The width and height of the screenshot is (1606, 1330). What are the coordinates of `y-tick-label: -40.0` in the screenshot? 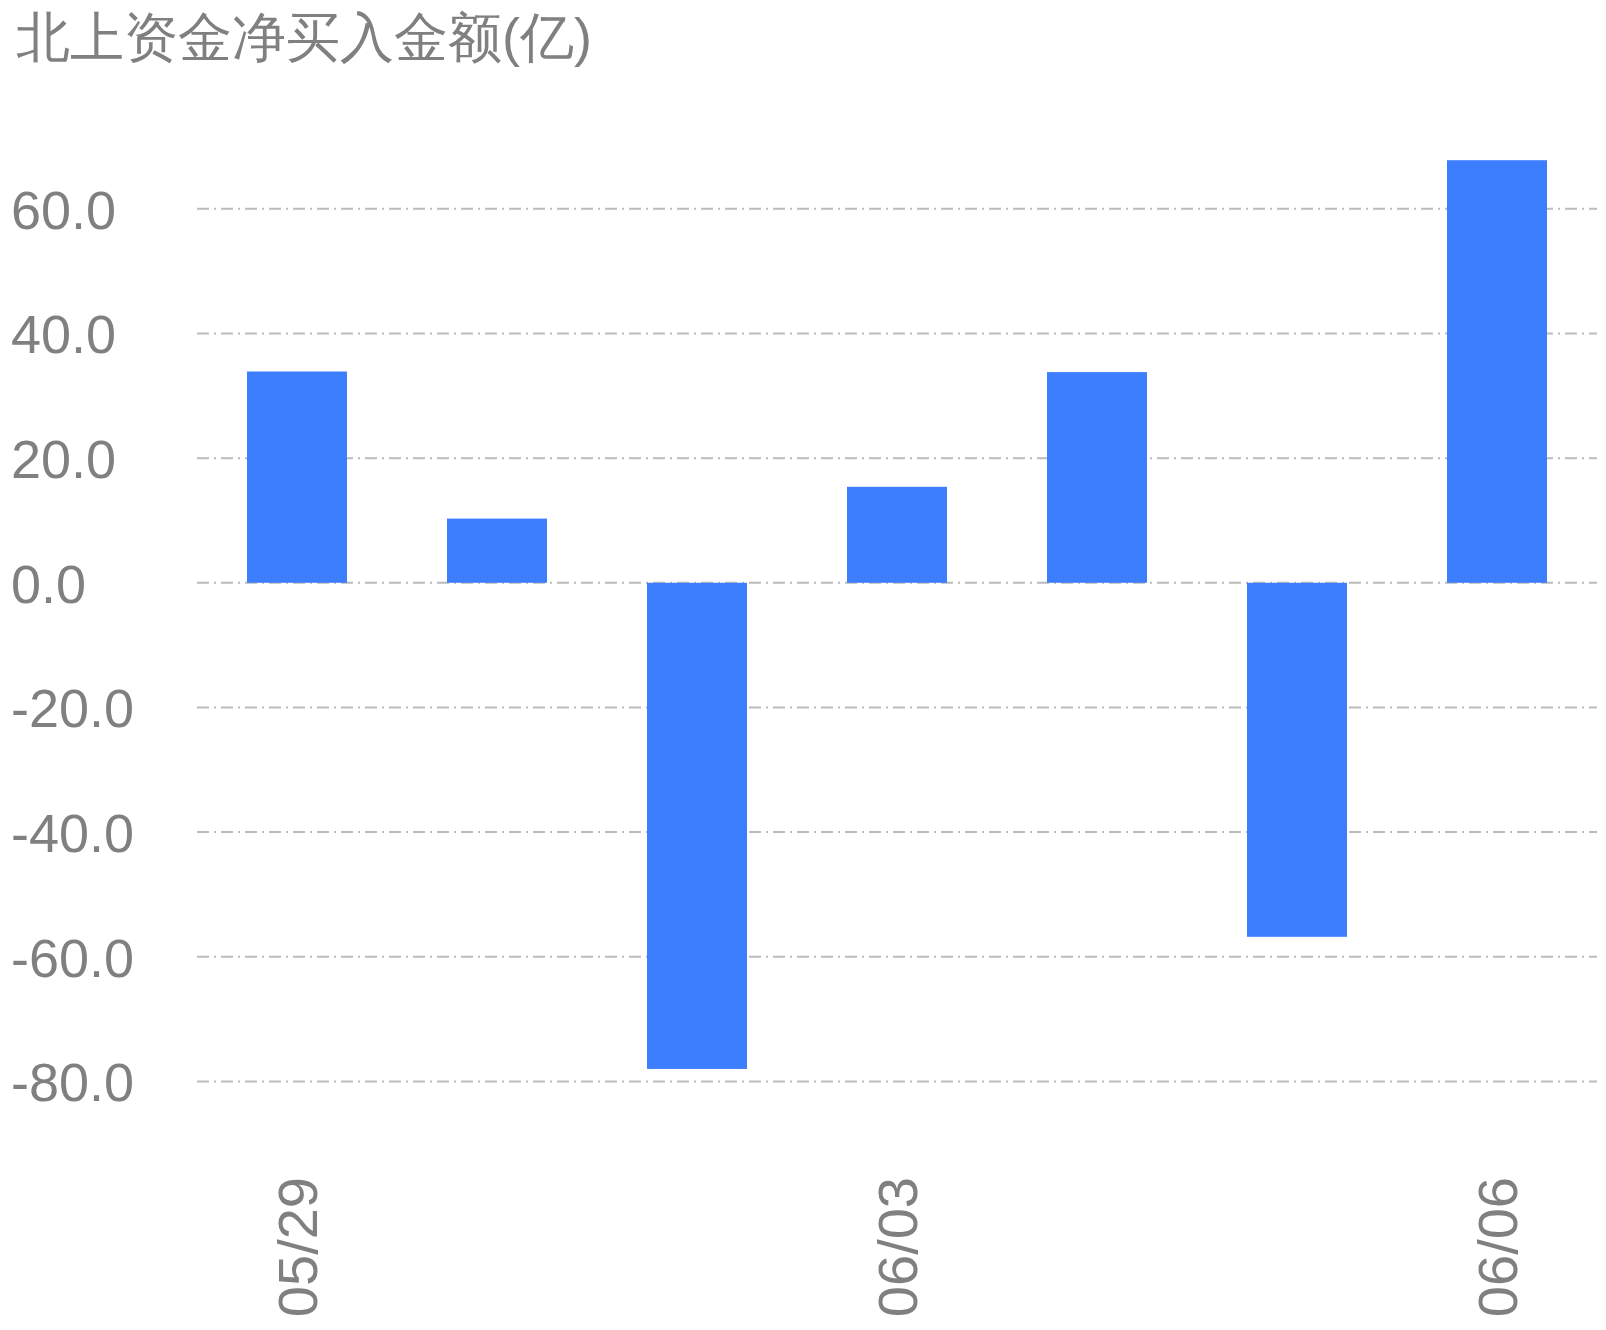 It's located at (73, 833).